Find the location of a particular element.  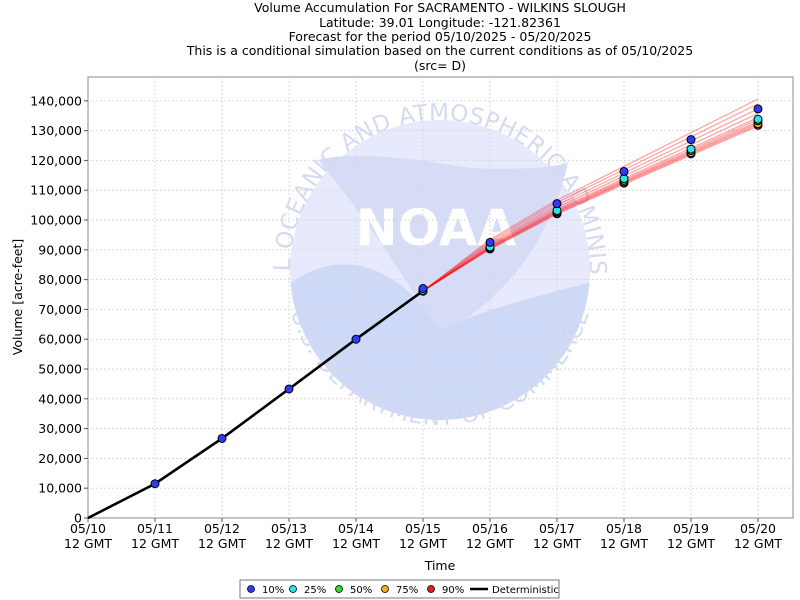

y-tick-label: 90,000 is located at coordinates (60, 249).